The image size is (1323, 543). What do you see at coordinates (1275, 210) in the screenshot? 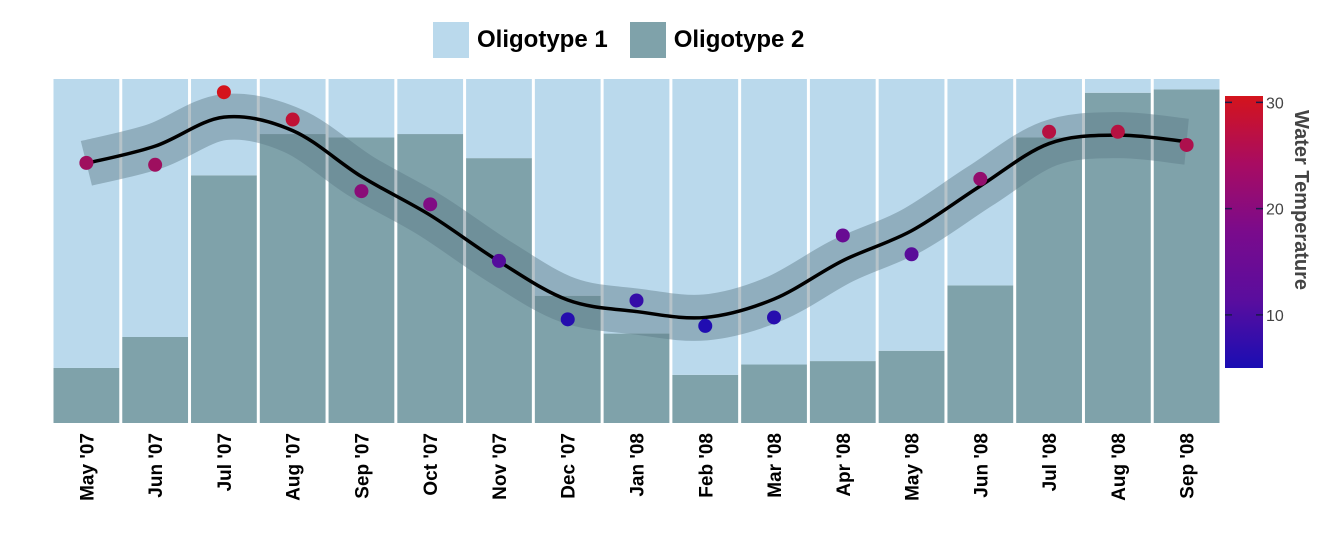
I see `colorbar-tick-label: 20` at bounding box center [1275, 210].